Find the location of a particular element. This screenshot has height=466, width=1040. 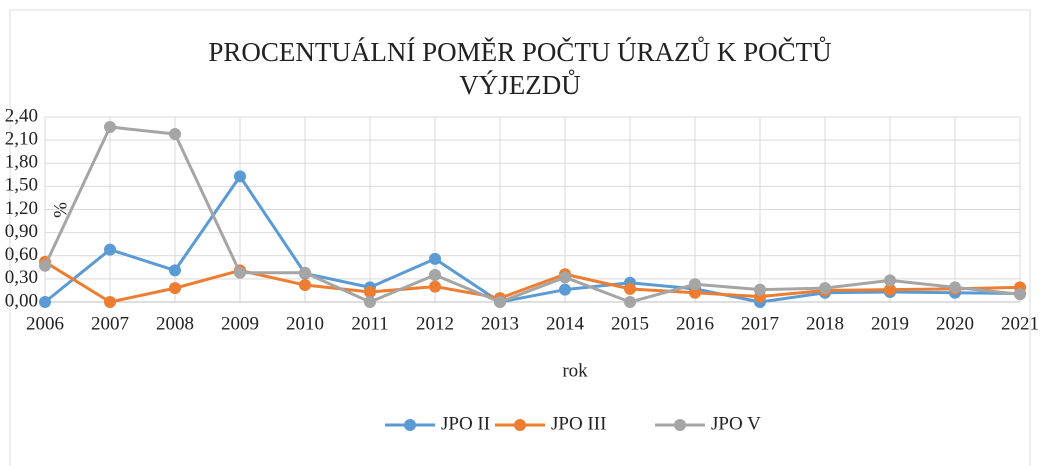

y-tick-label: 0,90 is located at coordinates (21, 231).